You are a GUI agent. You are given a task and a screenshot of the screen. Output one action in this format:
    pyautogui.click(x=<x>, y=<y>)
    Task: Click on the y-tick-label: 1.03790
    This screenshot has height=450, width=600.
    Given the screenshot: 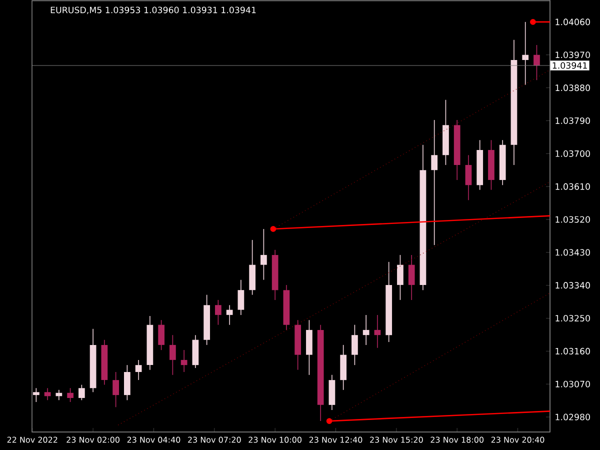 What is the action you would take?
    pyautogui.click(x=573, y=120)
    